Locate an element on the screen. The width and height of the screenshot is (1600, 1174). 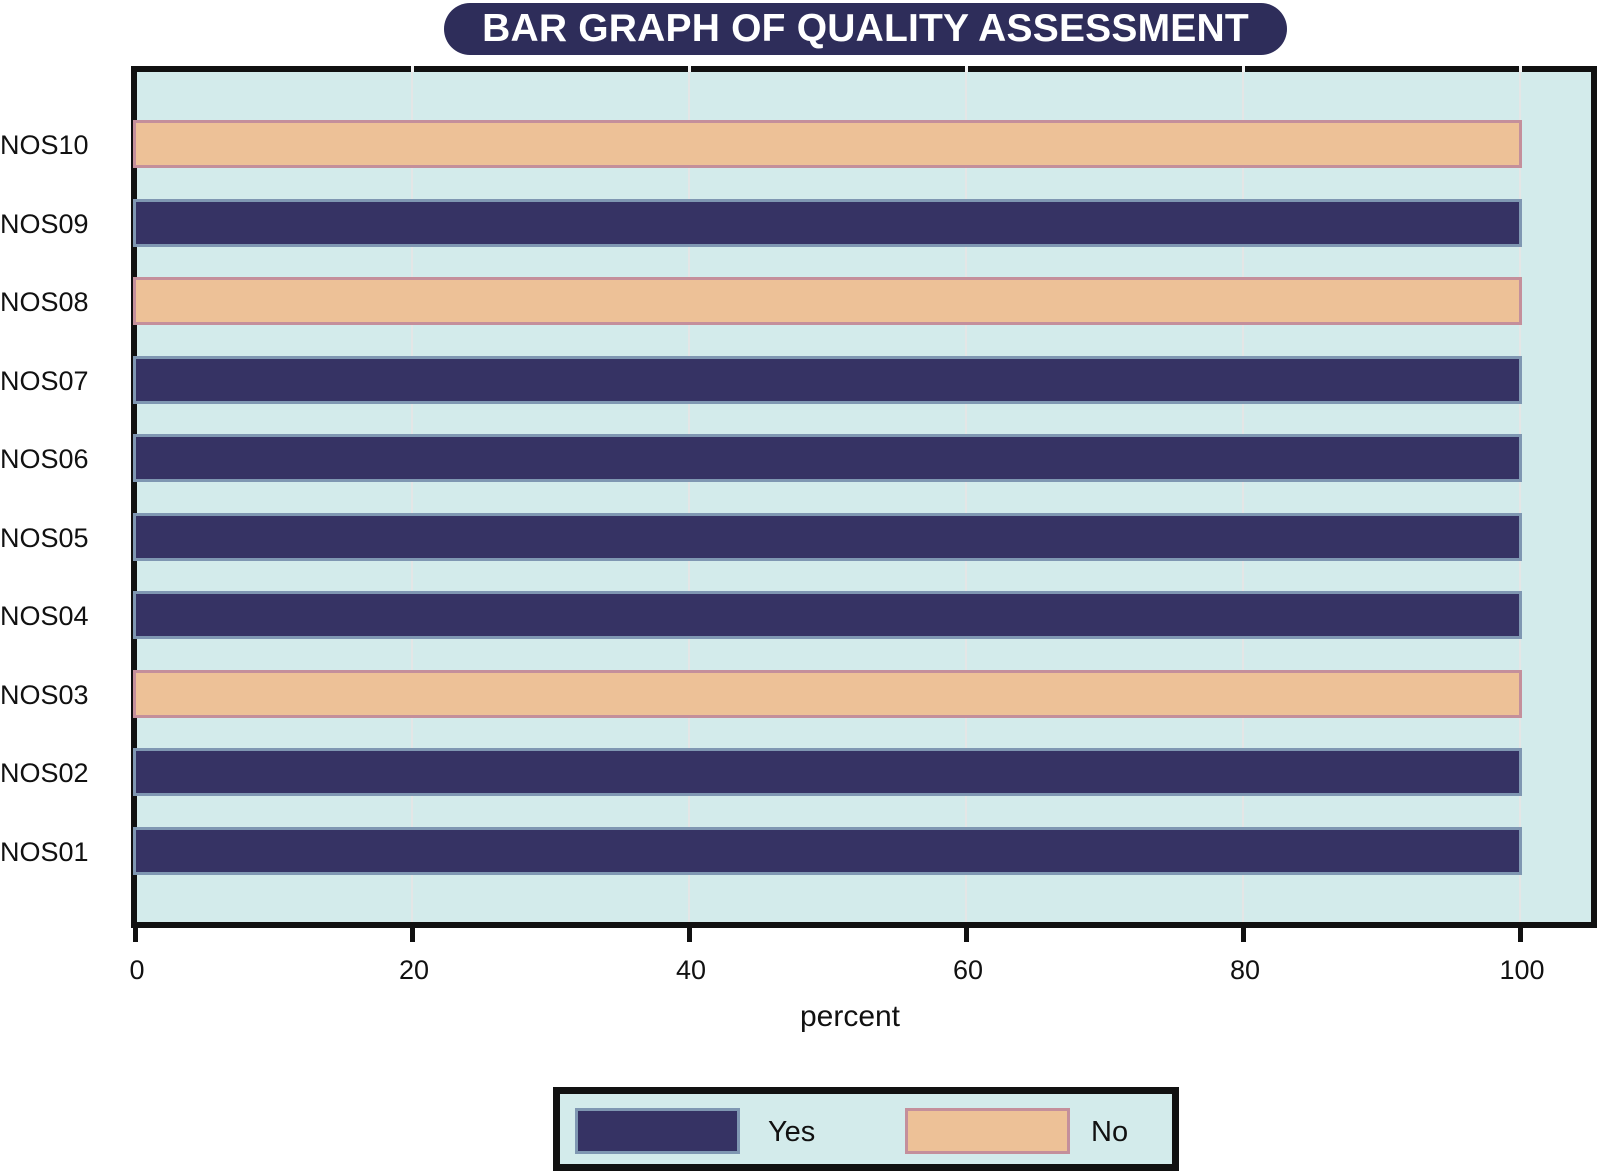
bar-nos02 is located at coordinates (827, 772).